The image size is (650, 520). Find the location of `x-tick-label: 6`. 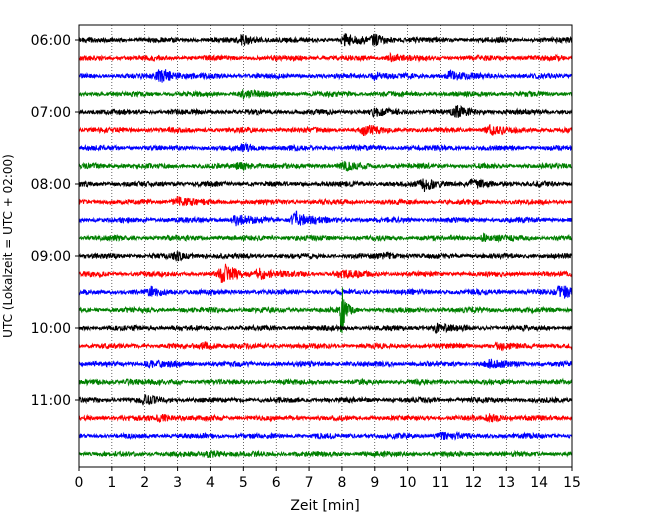

x-tick-label: 6 is located at coordinates (276, 483).